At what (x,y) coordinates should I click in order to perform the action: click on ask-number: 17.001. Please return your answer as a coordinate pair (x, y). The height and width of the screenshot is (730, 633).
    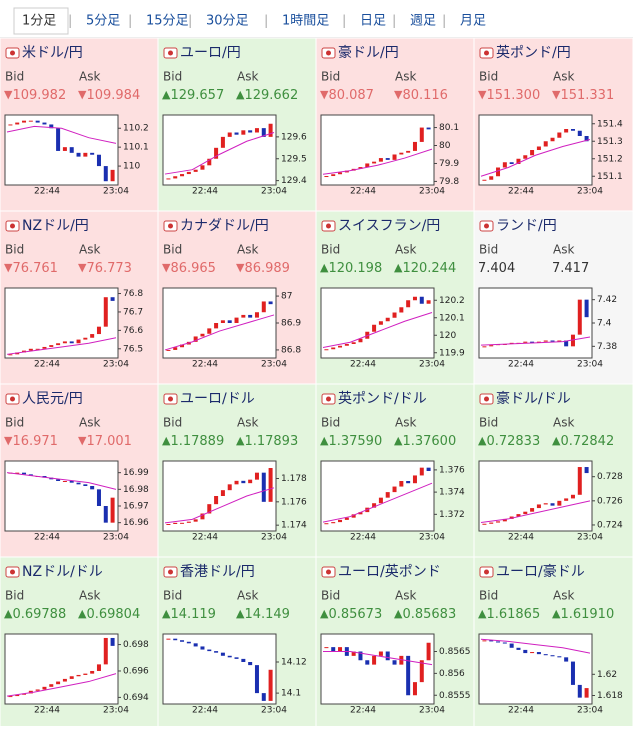
    Looking at the image, I should click on (109, 441).